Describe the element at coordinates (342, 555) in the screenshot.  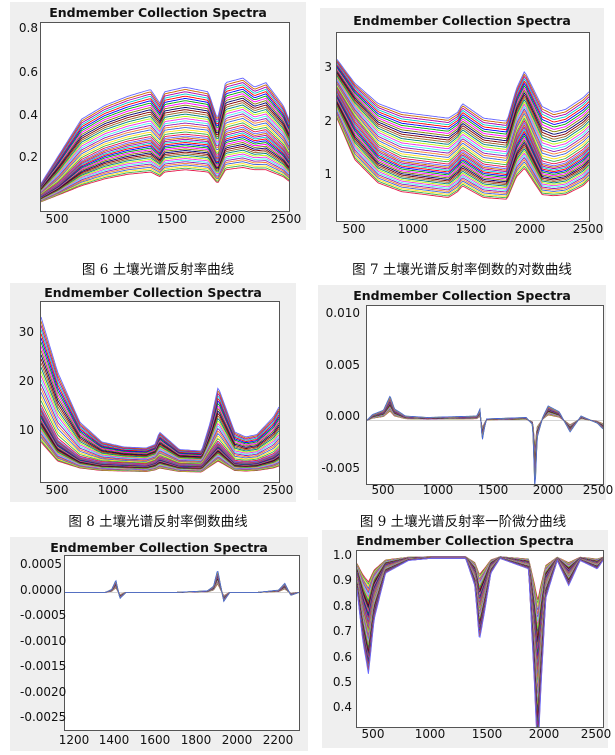
I see `y-tick-label: 1.0` at that location.